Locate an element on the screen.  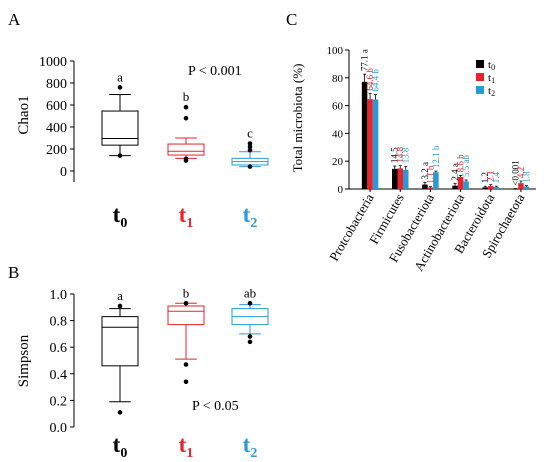
legend-label-t2: t2 is located at coordinates (491, 91).